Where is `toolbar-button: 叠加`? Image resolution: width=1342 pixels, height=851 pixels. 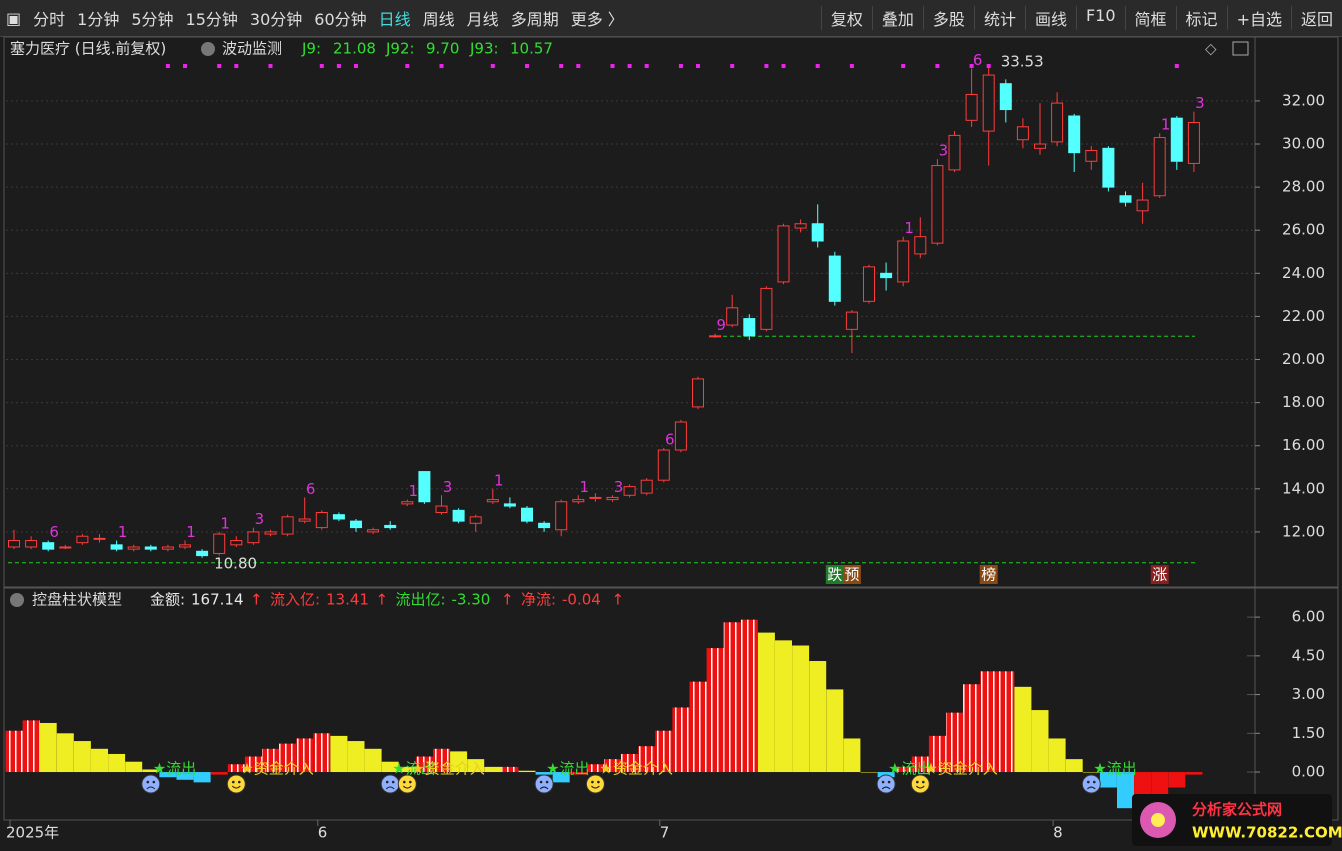
toolbar-button: 叠加 is located at coordinates (897, 18).